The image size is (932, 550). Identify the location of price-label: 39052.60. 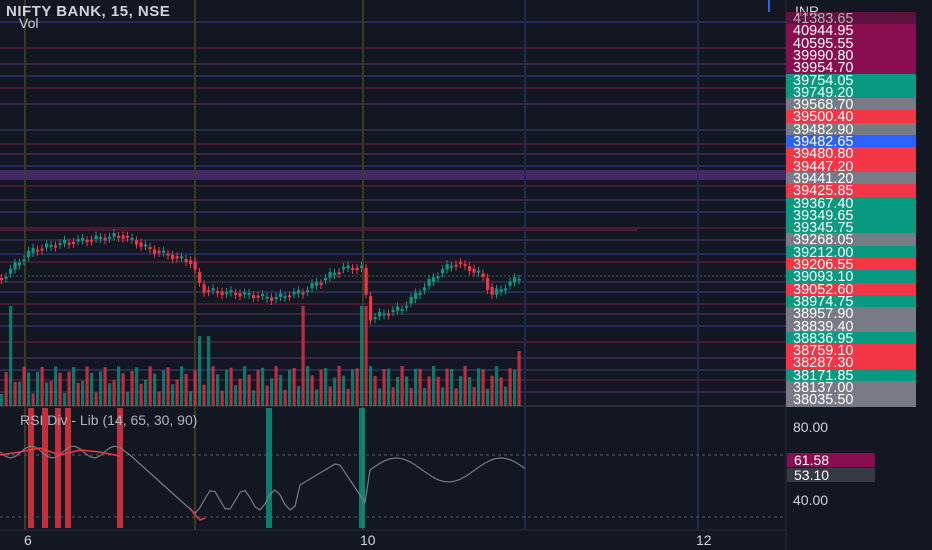
(851, 289).